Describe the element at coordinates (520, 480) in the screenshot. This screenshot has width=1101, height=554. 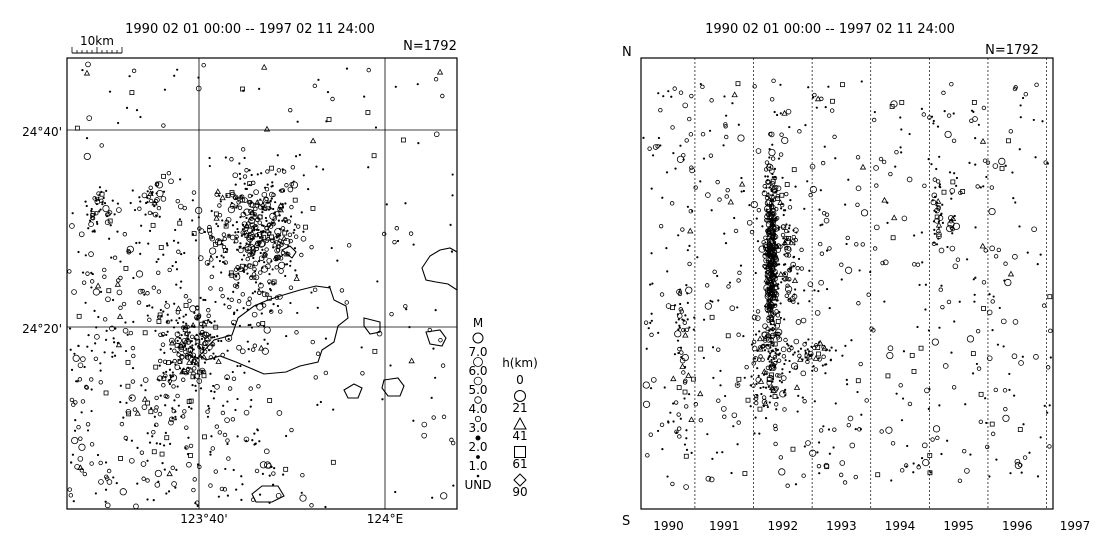
I see `depth-legend-diamond-icon` at that location.